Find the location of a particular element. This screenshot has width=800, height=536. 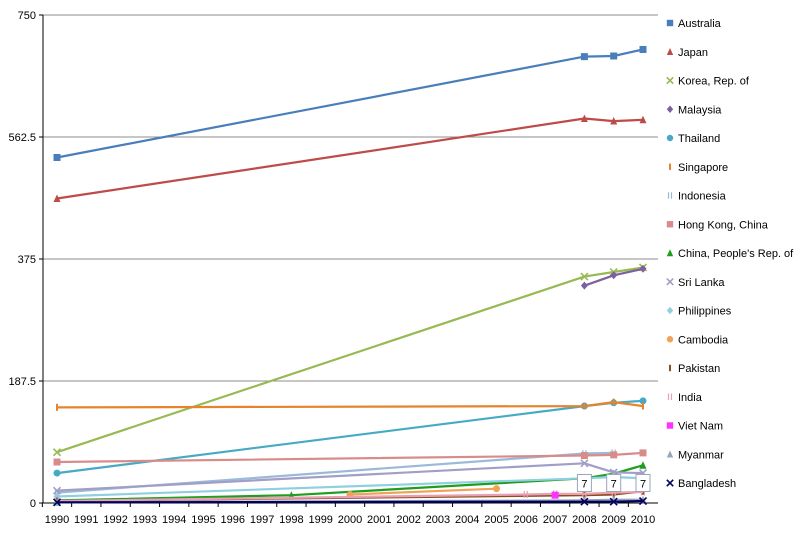

series-line-singapore is located at coordinates (350, 405).